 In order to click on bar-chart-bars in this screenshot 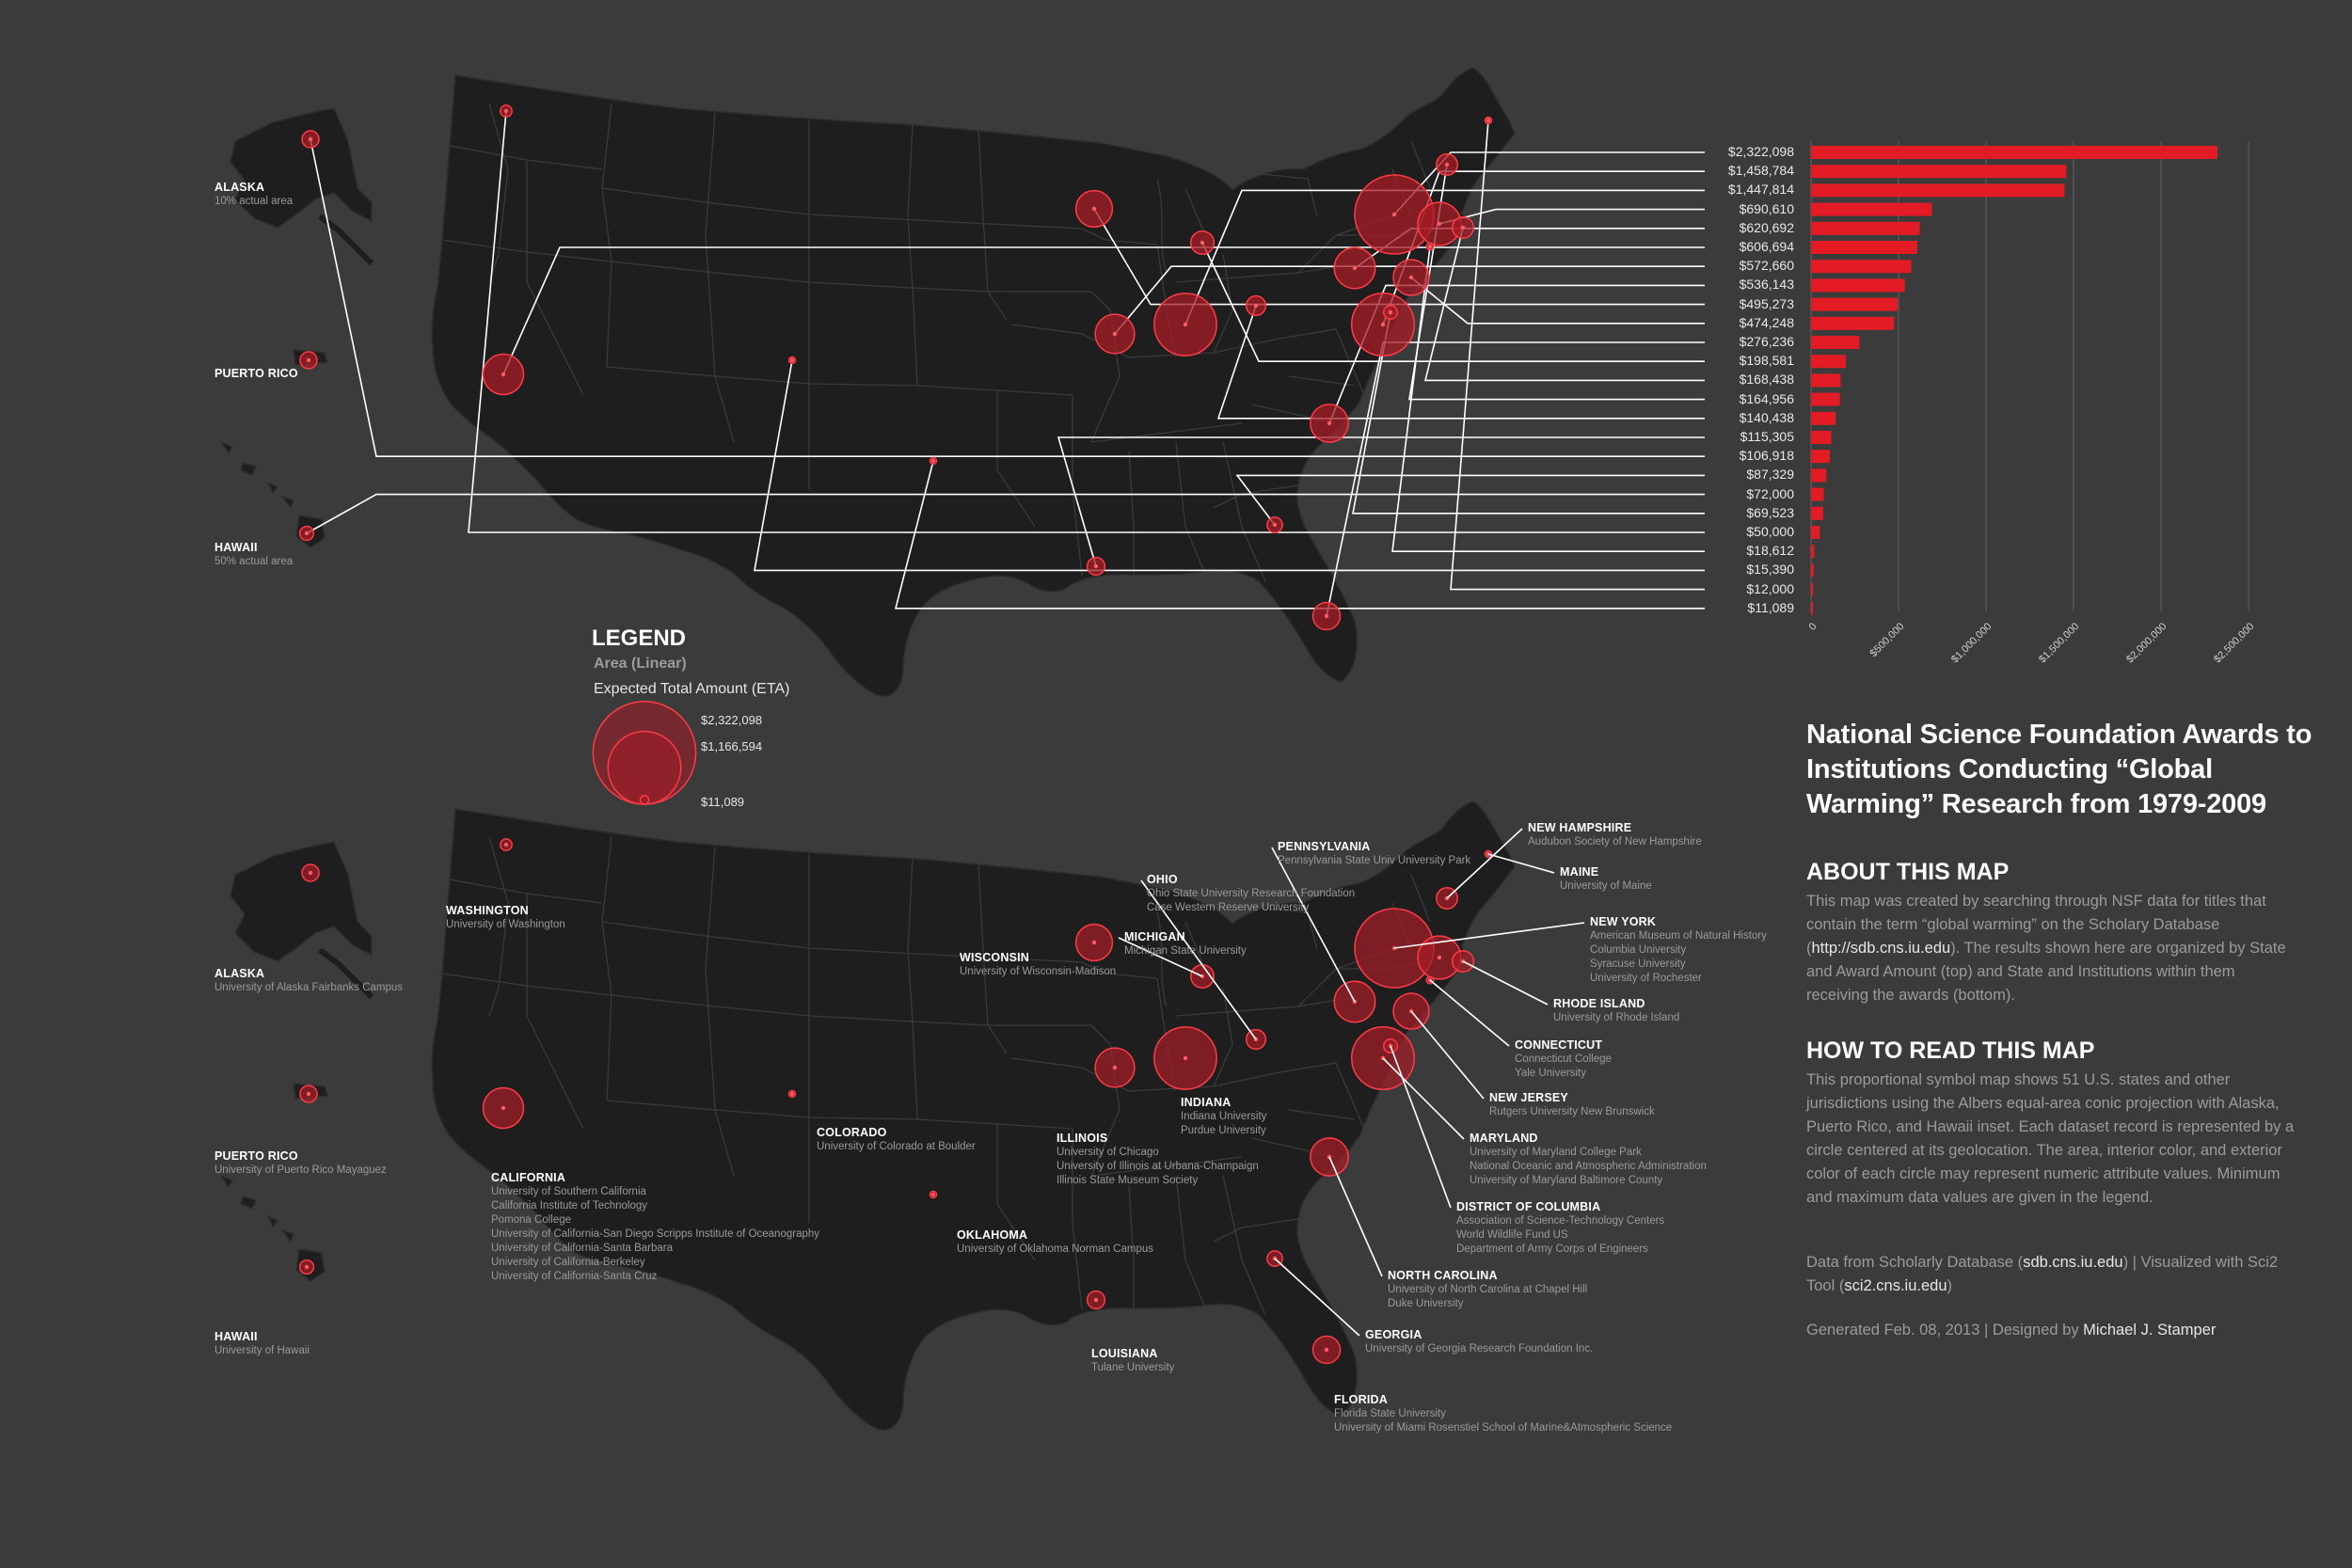, I will do `click(2014, 380)`.